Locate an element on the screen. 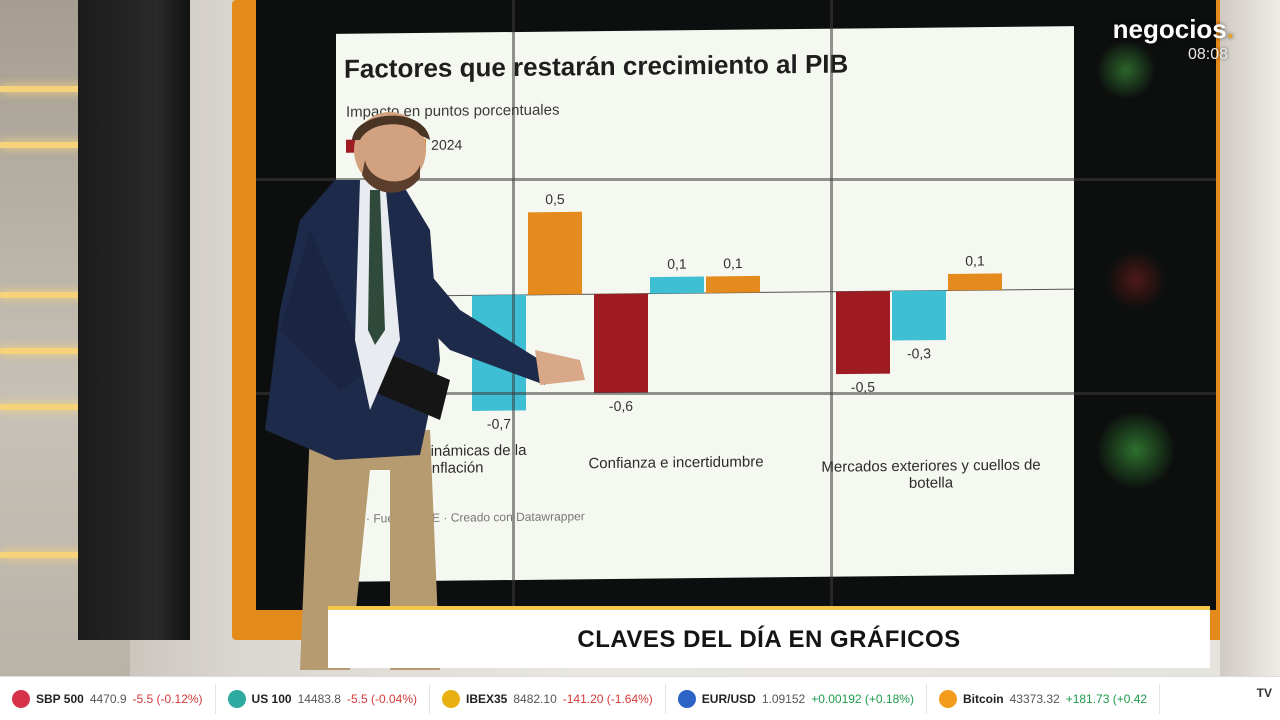 The image size is (1280, 720). ticker-value: 4470.9 is located at coordinates (108, 699).